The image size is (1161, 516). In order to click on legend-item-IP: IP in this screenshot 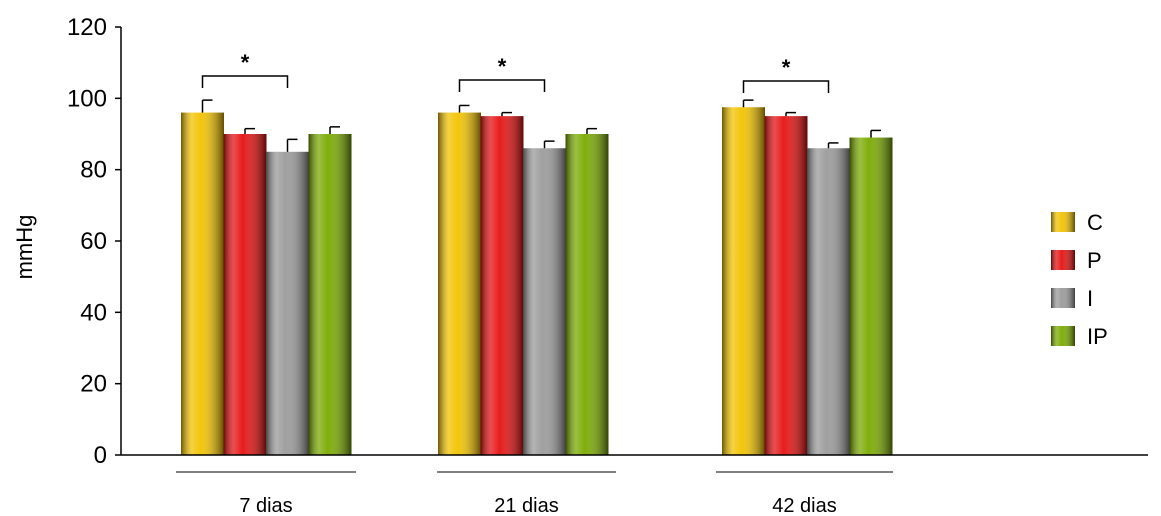, I will do `click(1079, 336)`.